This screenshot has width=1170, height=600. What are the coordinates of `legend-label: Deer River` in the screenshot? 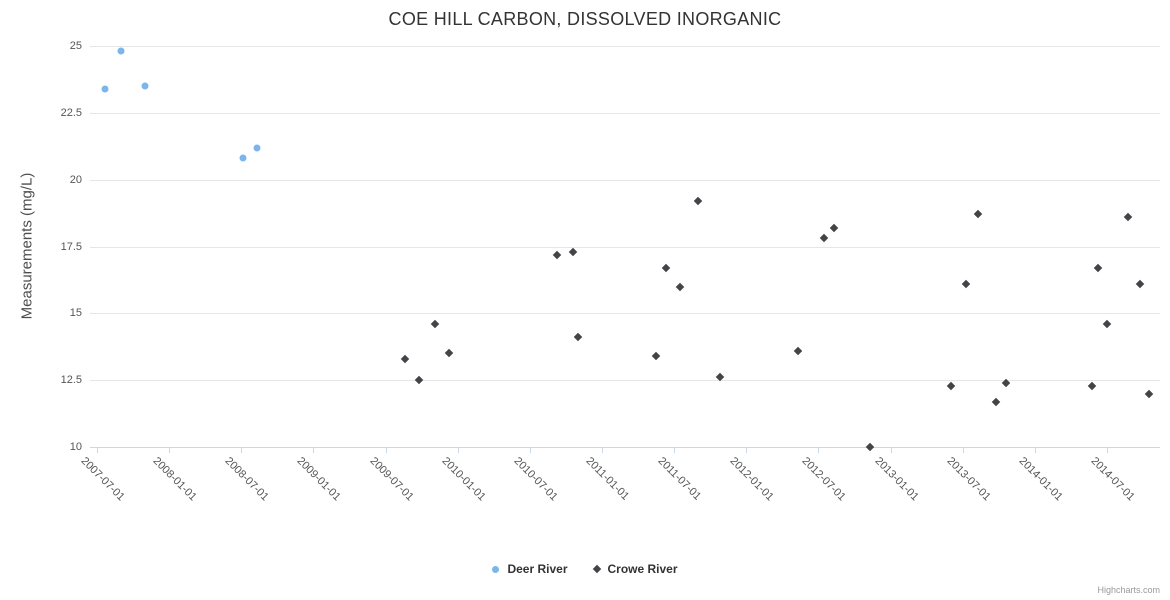 It's located at (537, 569).